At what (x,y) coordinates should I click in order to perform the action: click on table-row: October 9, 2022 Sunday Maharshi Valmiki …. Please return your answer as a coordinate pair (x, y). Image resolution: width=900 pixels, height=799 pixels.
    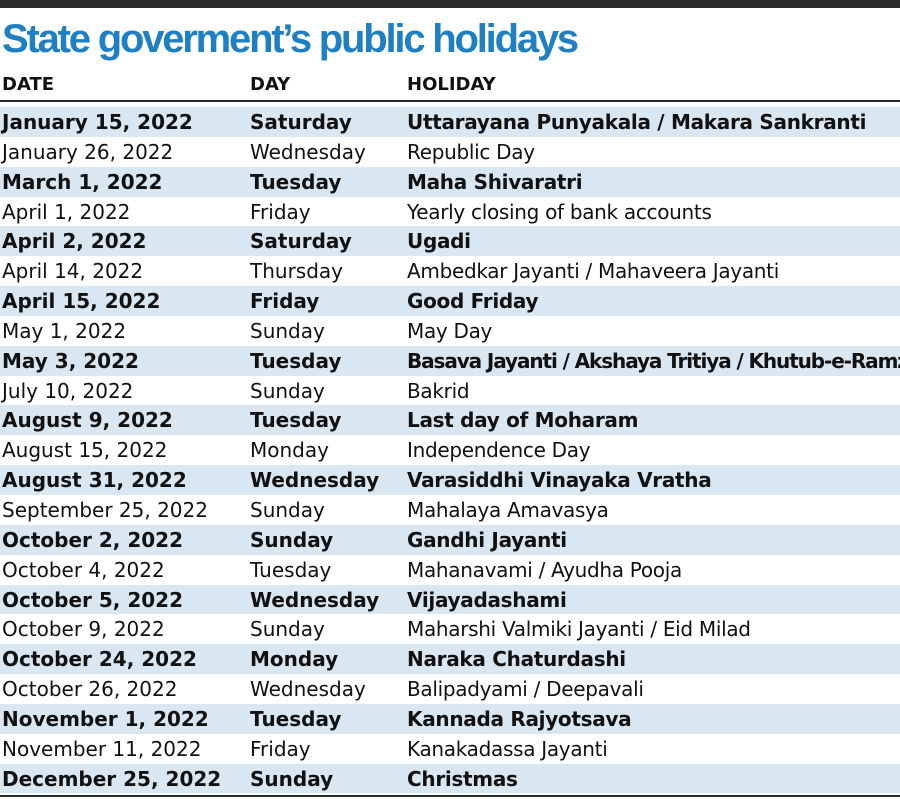
    Looking at the image, I should click on (450, 629).